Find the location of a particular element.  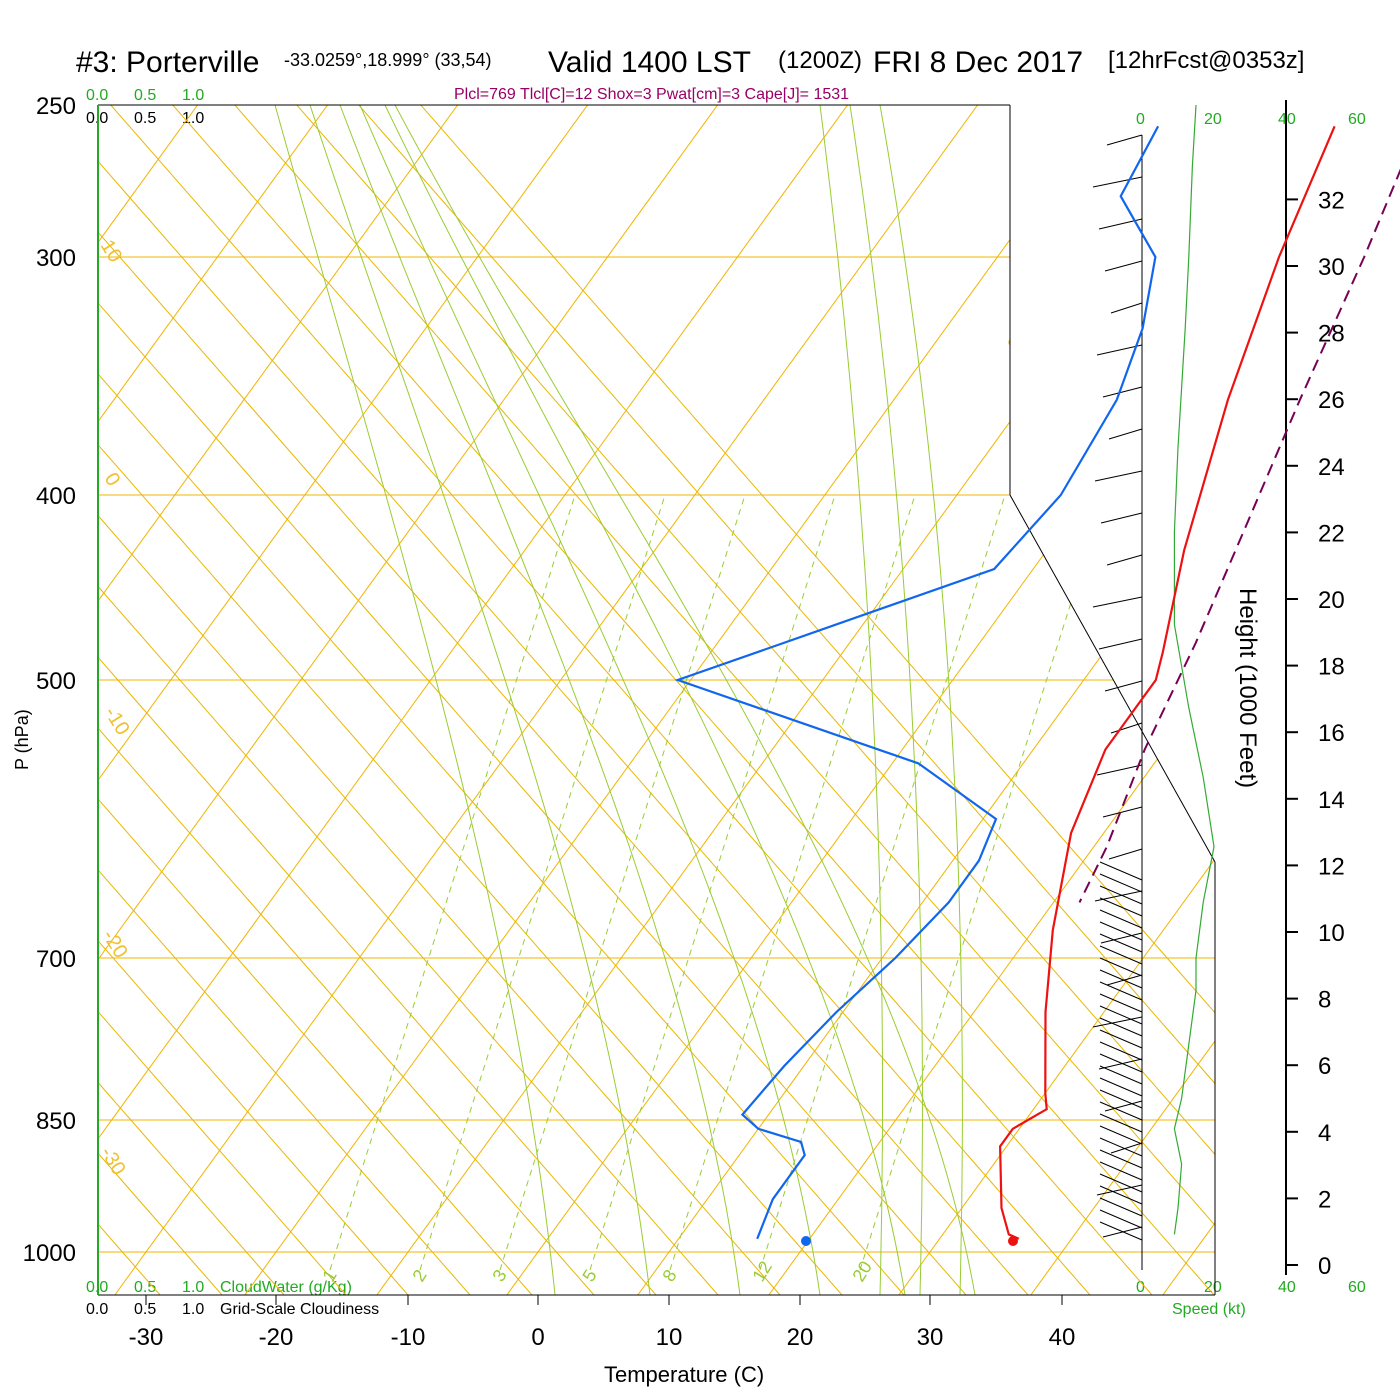

height-tick-label: 28 is located at coordinates (1331, 334).